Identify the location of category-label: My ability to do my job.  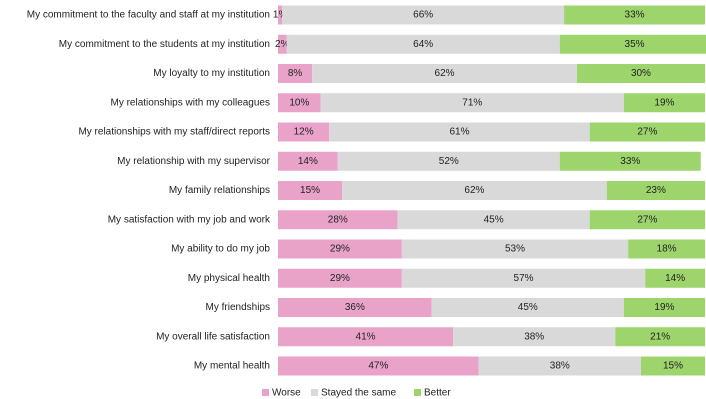
(220, 249).